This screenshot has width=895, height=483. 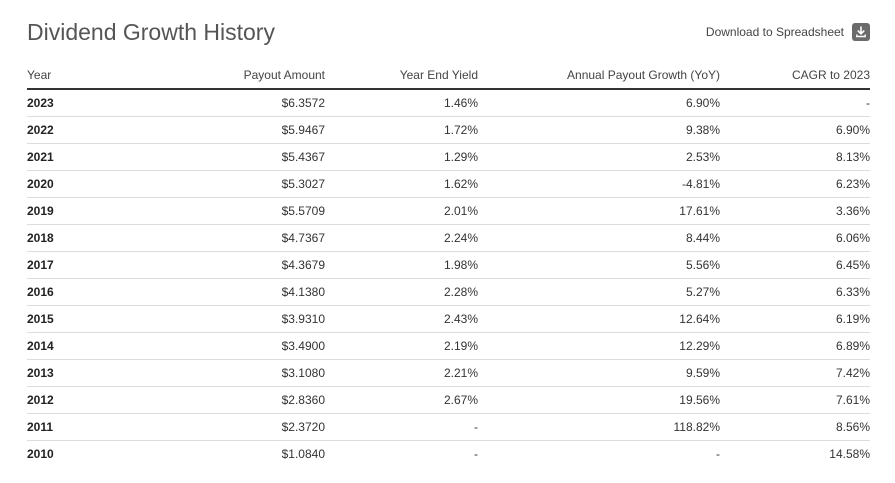 I want to click on cell-yield: 1.72%, so click(x=401, y=130).